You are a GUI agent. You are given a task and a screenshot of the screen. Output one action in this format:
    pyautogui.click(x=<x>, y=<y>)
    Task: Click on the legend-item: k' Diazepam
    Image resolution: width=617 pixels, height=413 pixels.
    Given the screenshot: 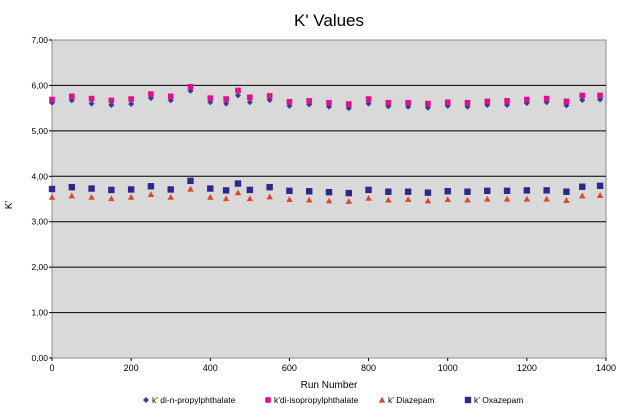 What is the action you would take?
    pyautogui.click(x=406, y=400)
    